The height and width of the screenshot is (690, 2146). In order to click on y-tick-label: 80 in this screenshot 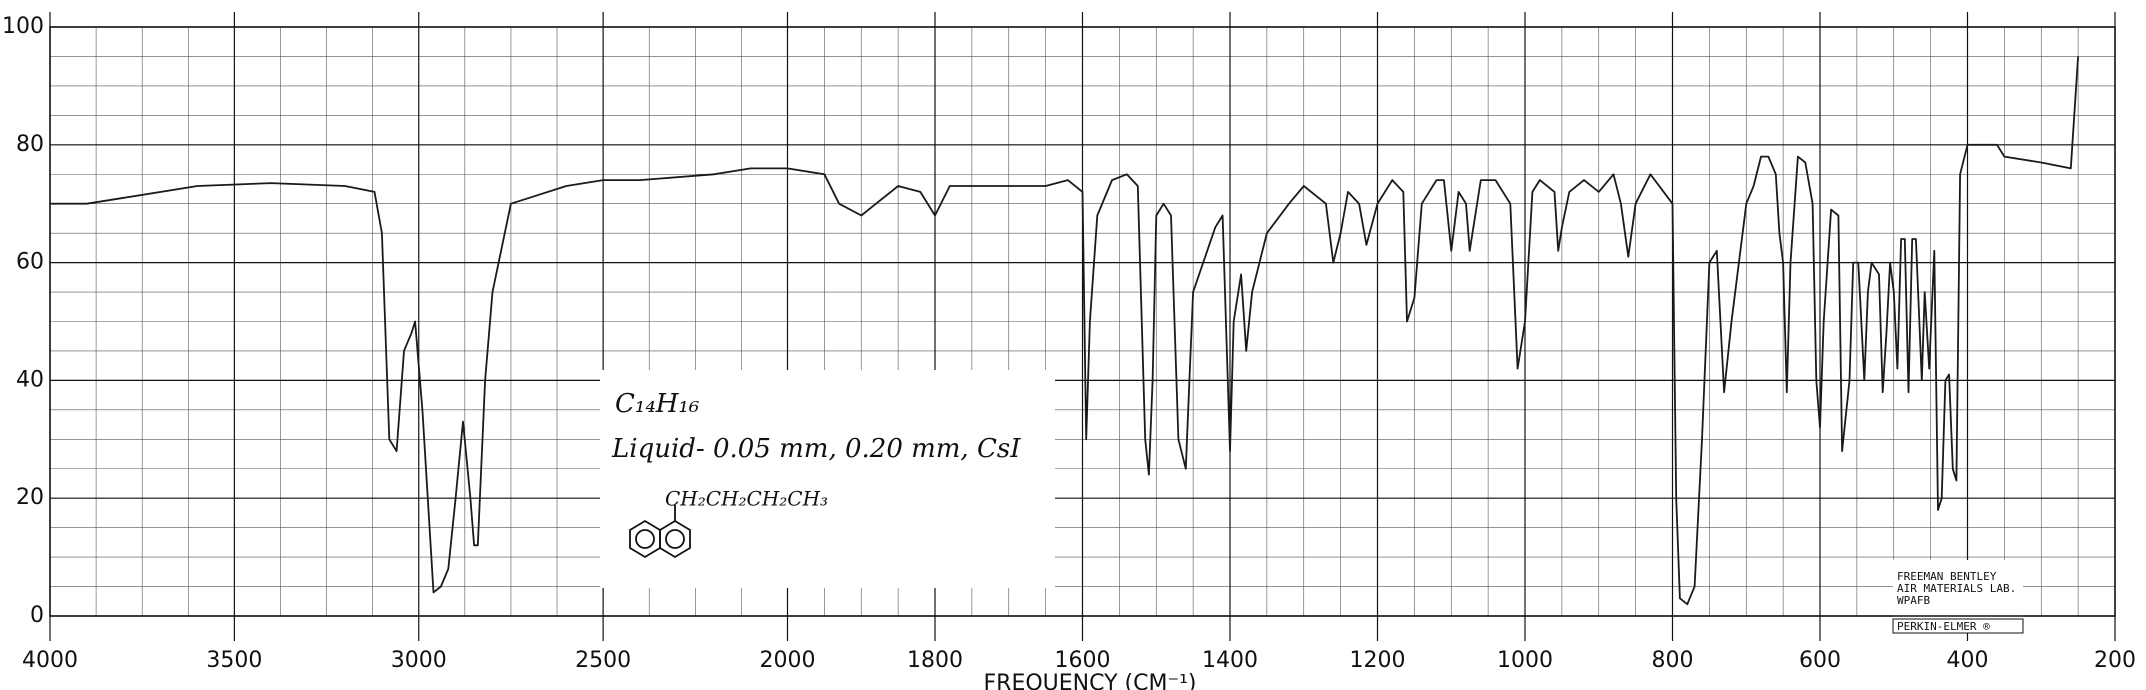, I will do `click(30, 144)`.